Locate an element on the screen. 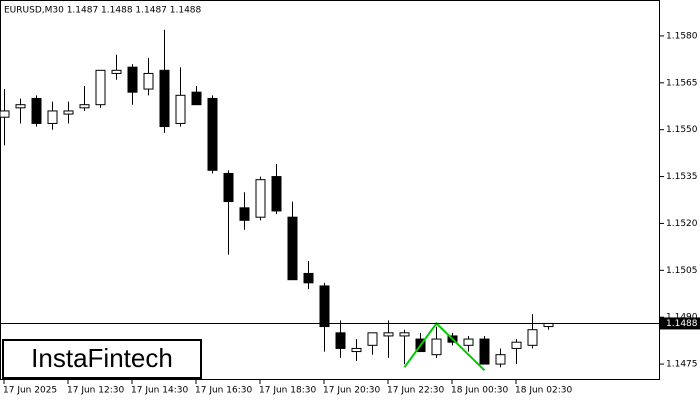 The height and width of the screenshot is (400, 700). y-tick-label: 1.1580 is located at coordinates (682, 36).